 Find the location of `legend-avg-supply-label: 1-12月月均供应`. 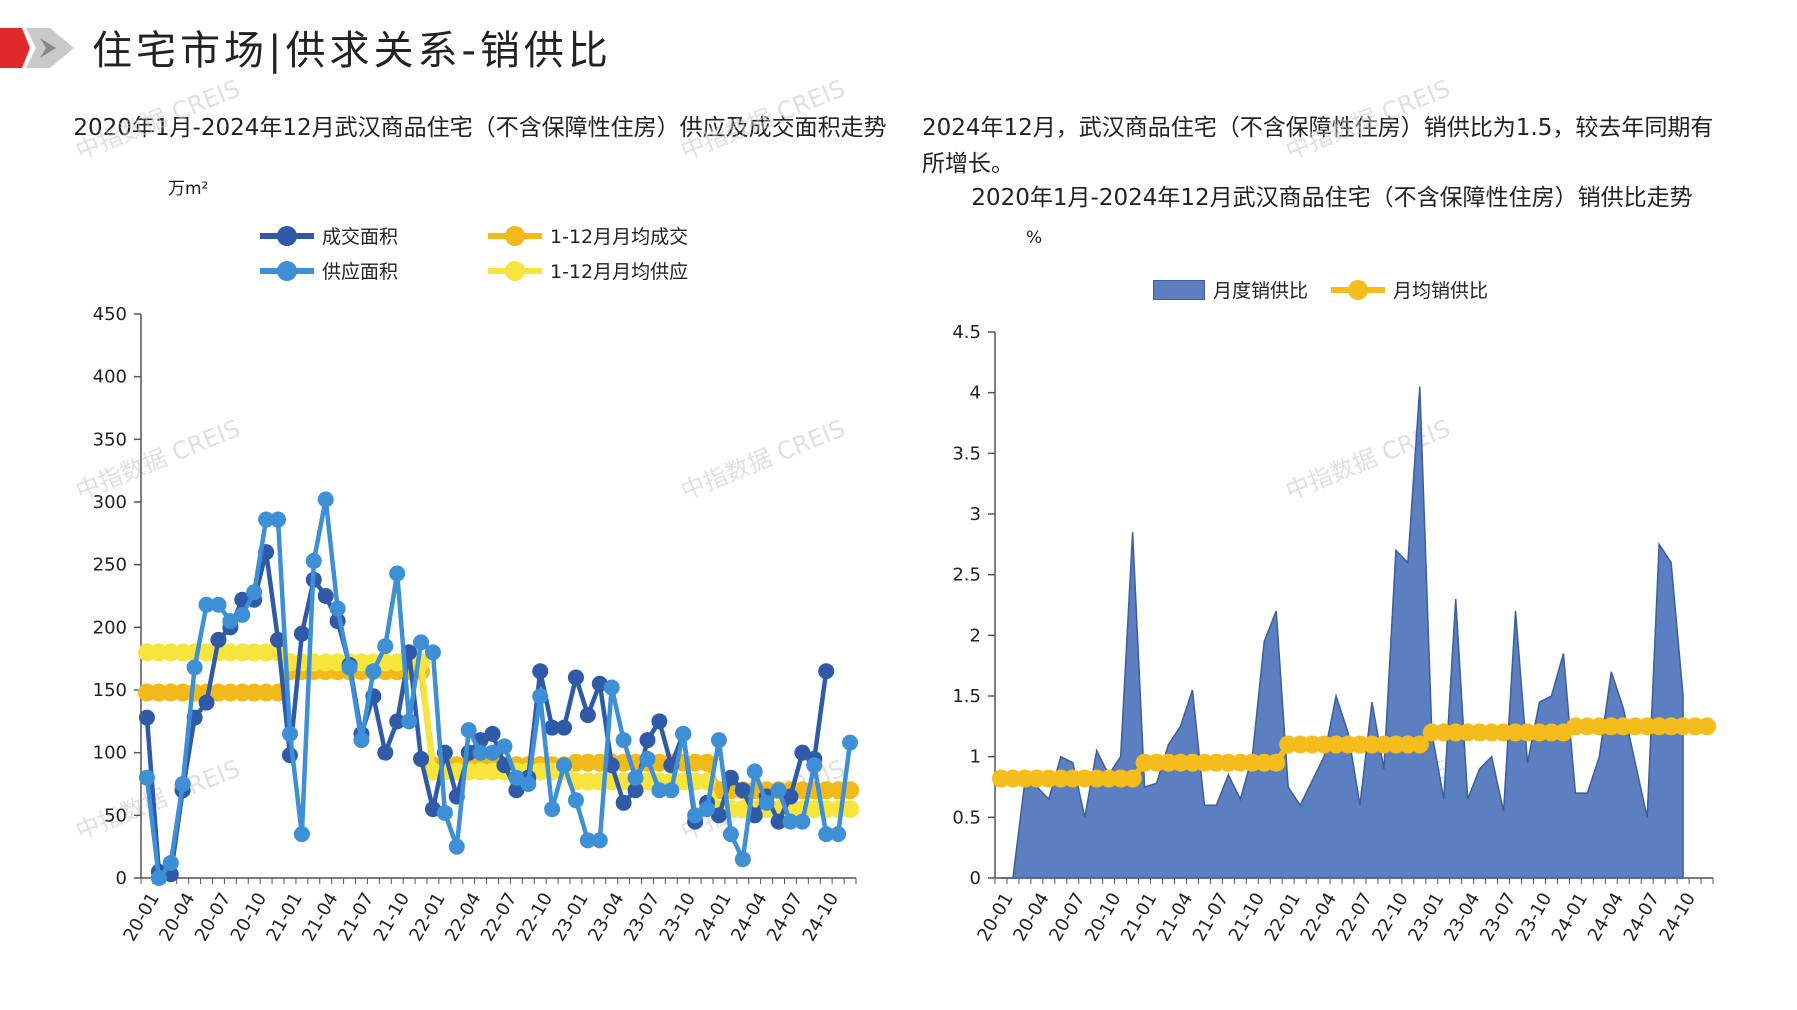

legend-avg-supply-label: 1-12月月均供应 is located at coordinates (619, 272).